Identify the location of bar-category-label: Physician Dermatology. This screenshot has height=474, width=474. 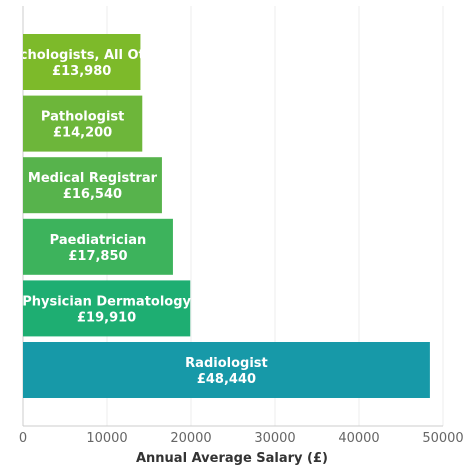
(106, 301).